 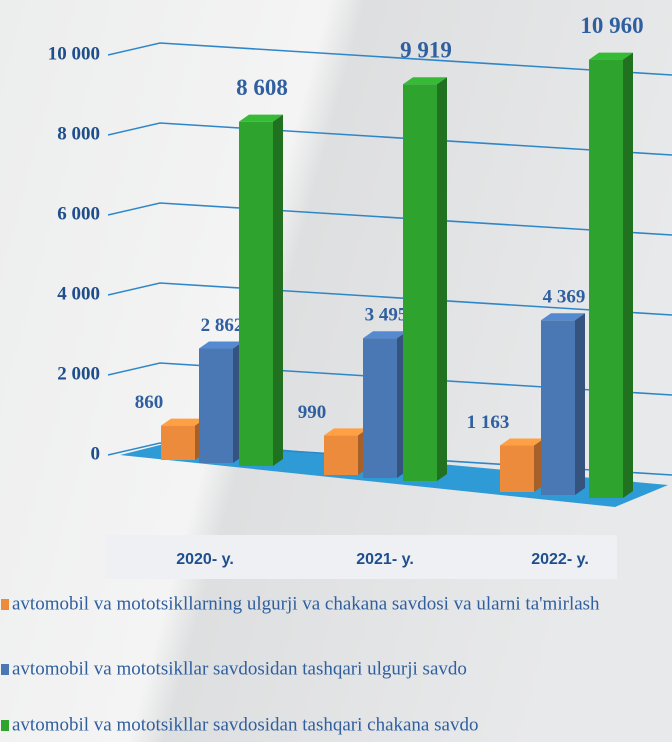 I want to click on value-label: 860, so click(x=149, y=402).